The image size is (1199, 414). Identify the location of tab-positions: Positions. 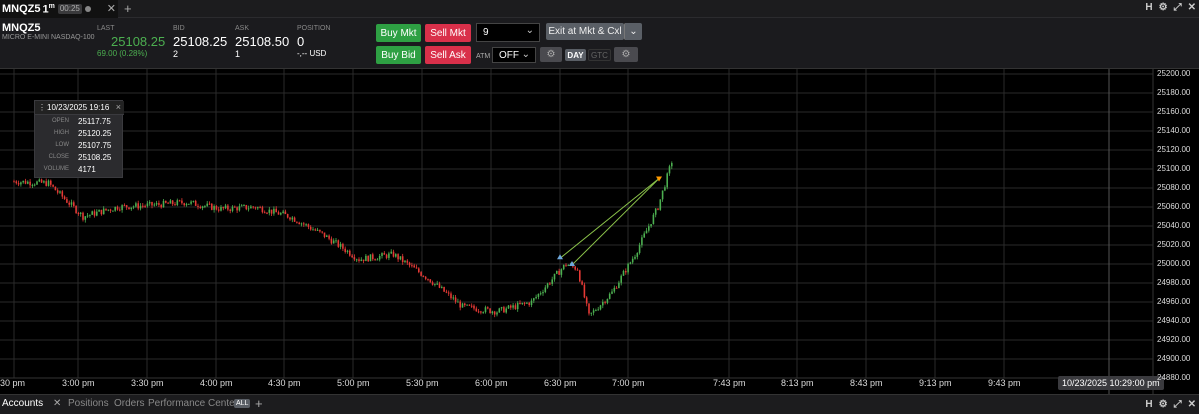
(88, 403).